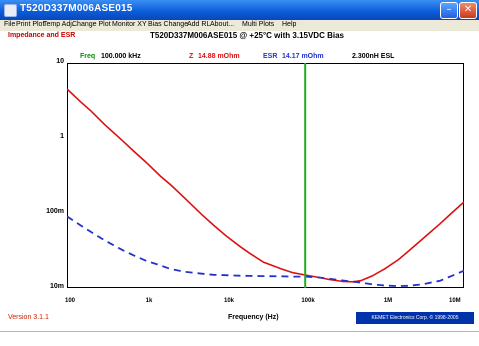 The width and height of the screenshot is (479, 346). I want to click on x-tick-label: 1k, so click(149, 301).